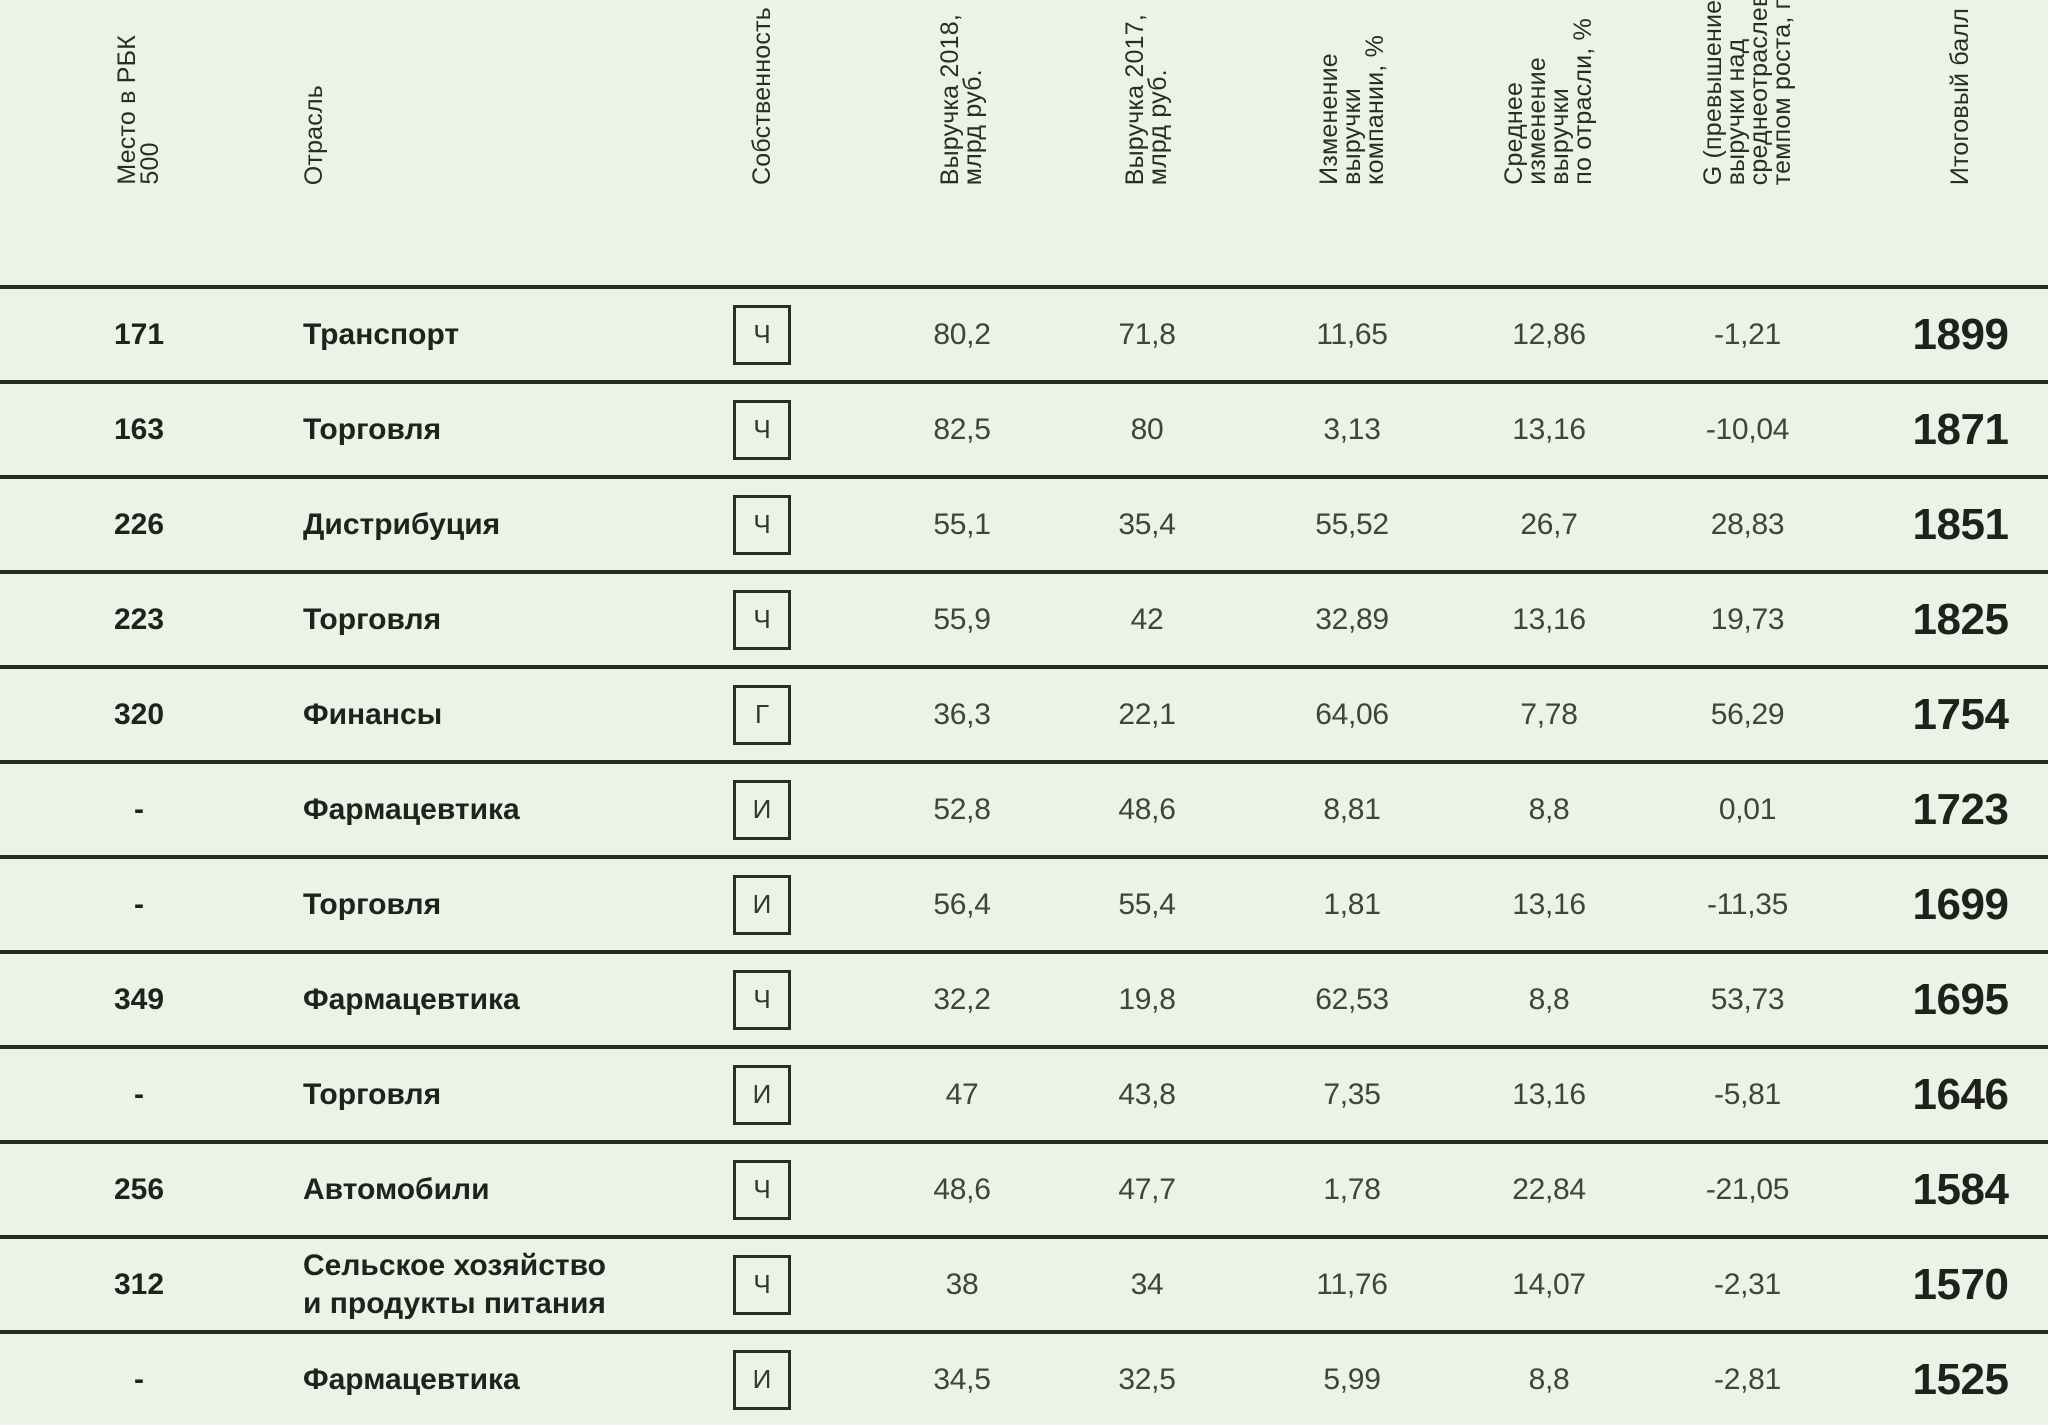 This screenshot has width=2048, height=1425. What do you see at coordinates (1352, 334) in the screenshot?
I see `revenue-change-cell: 11,65` at bounding box center [1352, 334].